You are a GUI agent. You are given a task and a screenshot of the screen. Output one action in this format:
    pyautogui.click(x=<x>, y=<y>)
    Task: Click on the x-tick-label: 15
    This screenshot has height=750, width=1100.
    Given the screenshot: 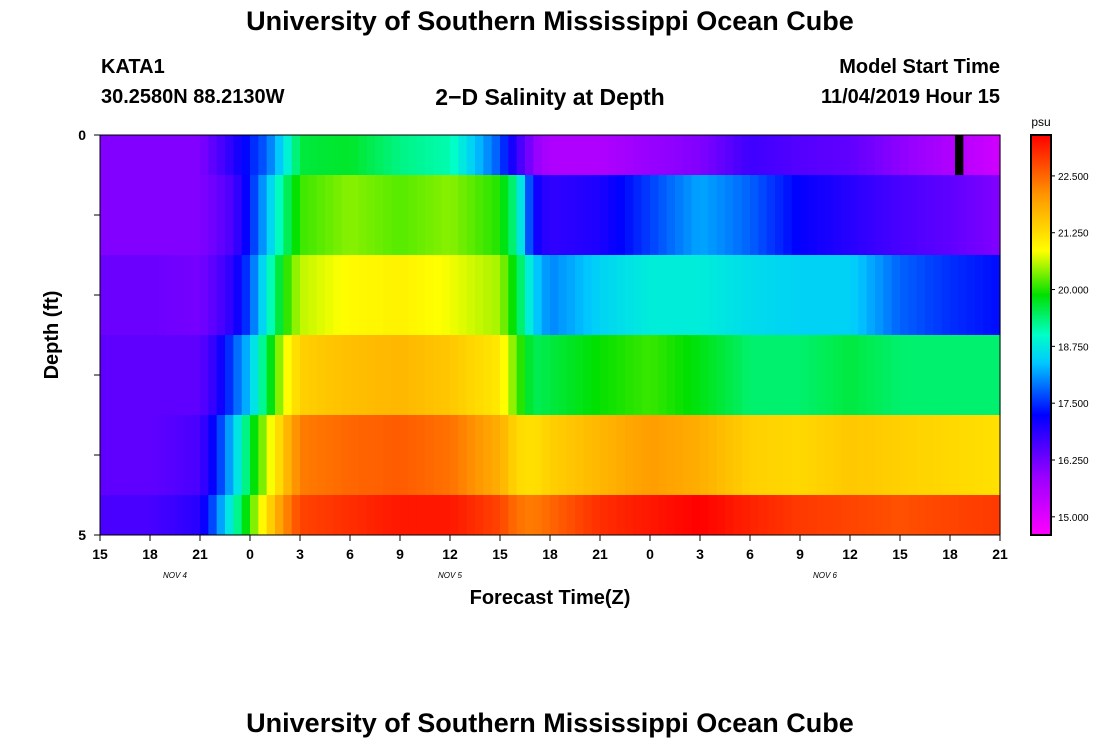 What is the action you would take?
    pyautogui.click(x=100, y=554)
    